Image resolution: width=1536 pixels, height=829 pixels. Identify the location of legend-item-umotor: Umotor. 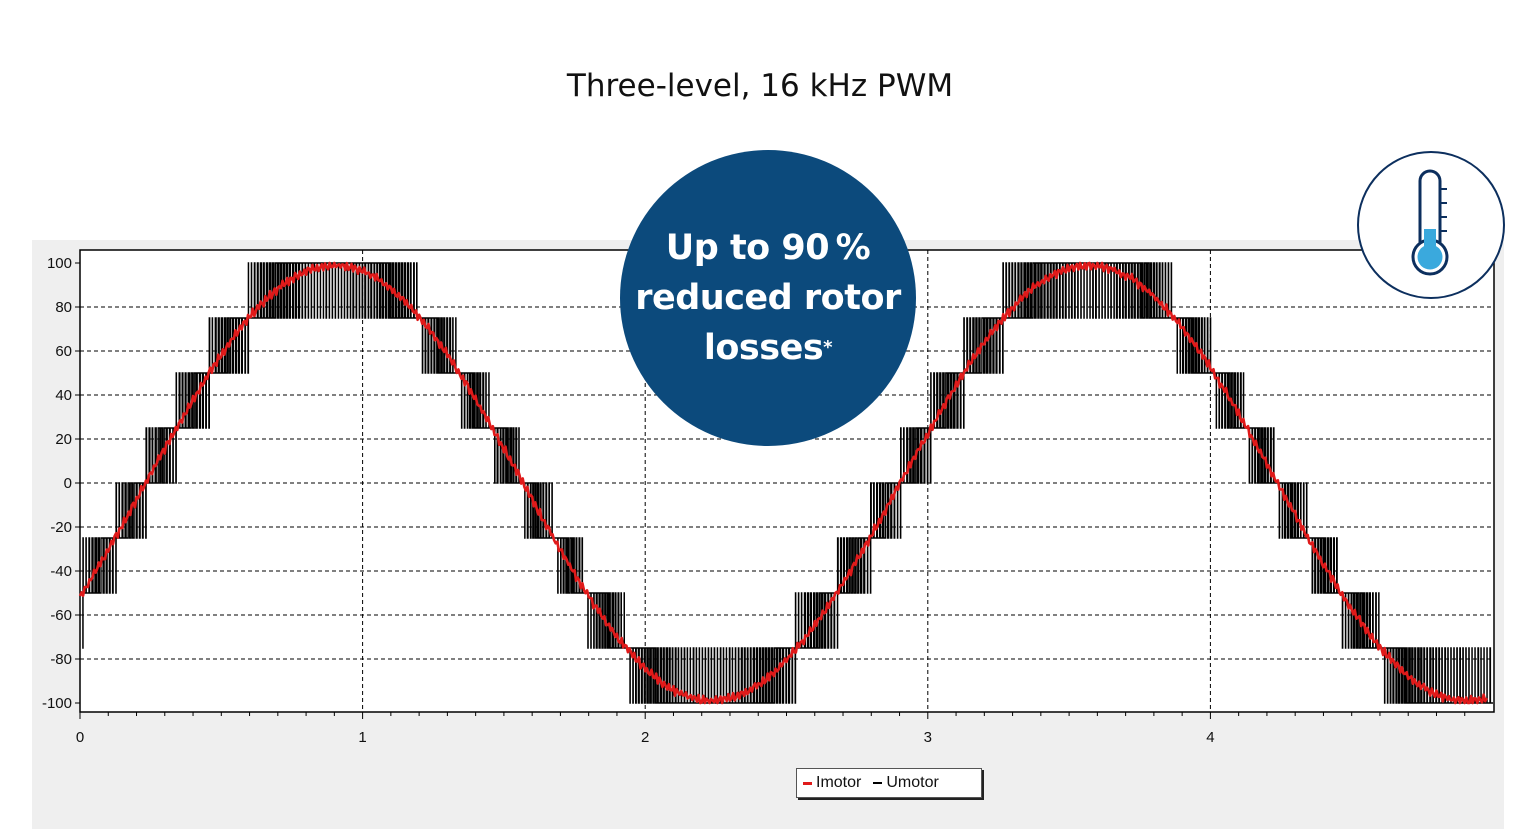
(906, 783).